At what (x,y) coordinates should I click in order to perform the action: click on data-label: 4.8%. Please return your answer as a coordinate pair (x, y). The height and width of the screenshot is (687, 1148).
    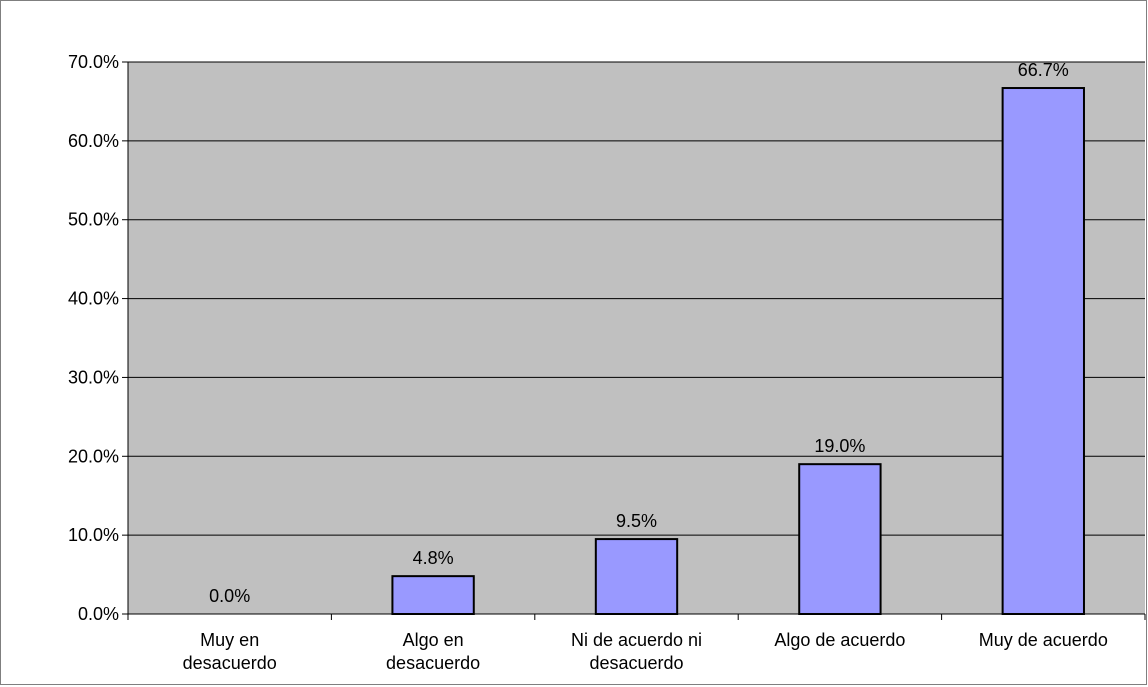
    Looking at the image, I should click on (433, 558).